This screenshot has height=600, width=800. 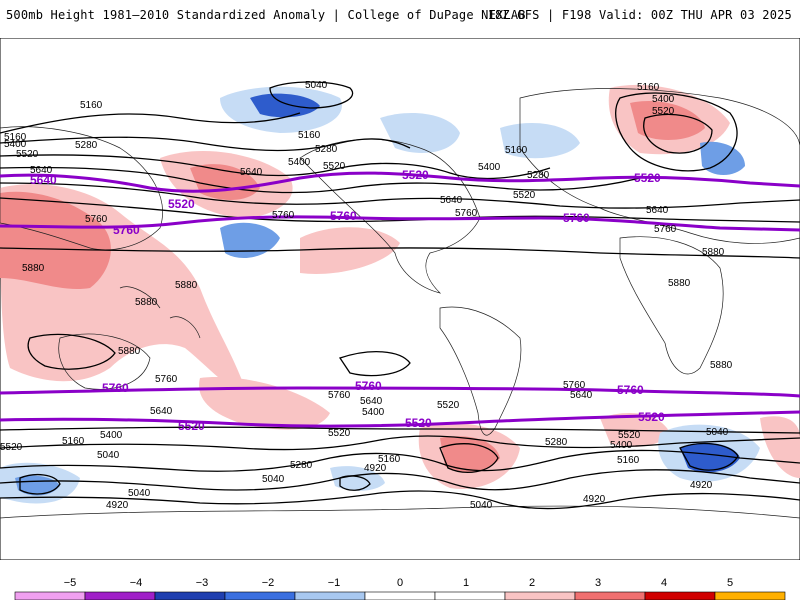 What do you see at coordinates (480, 371) in the screenshot?
I see `south-america-outline` at bounding box center [480, 371].